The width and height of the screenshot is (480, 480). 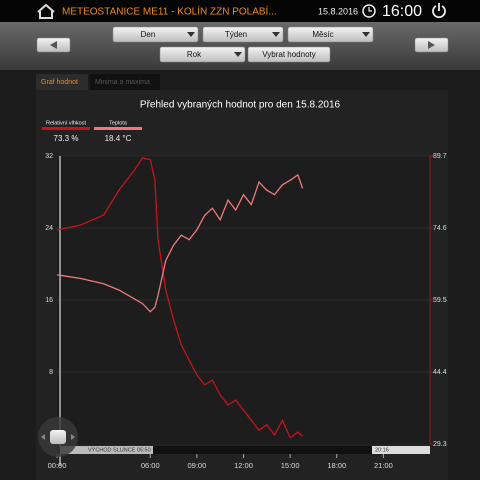 What do you see at coordinates (51, 372) in the screenshot?
I see `y-tick-label: 8` at bounding box center [51, 372].